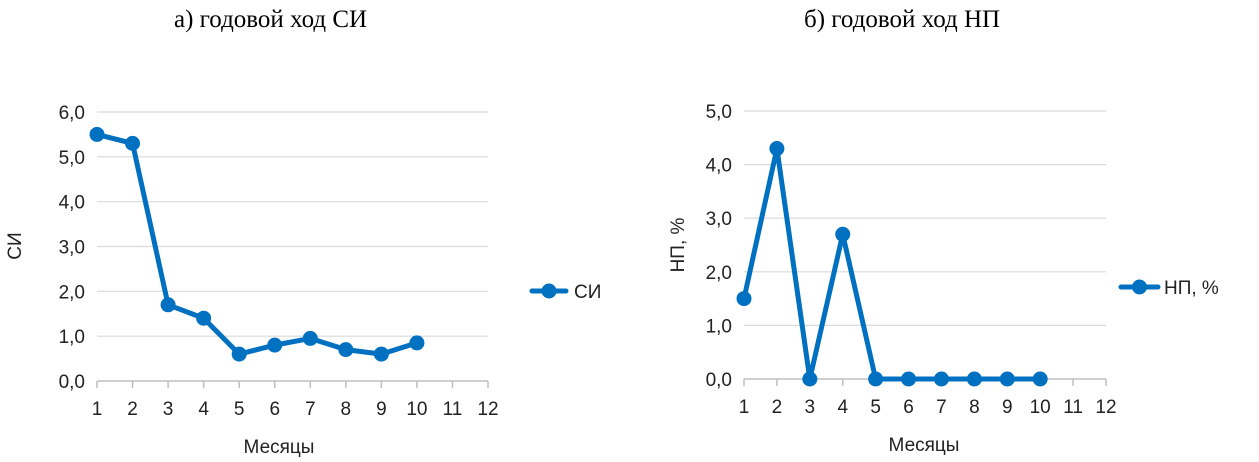 Image resolution: width=1259 pixels, height=462 pixels. What do you see at coordinates (72, 113) in the screenshot?
I see `y-tick-label: 6,0` at bounding box center [72, 113].